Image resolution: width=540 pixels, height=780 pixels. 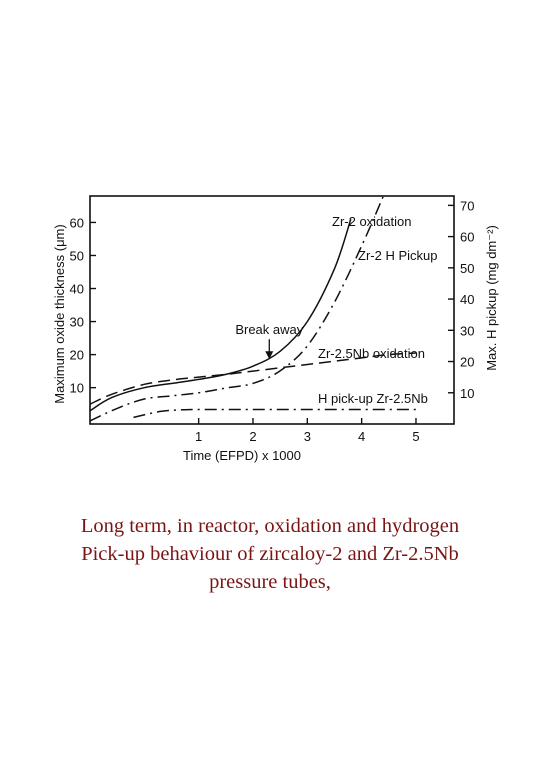 What do you see at coordinates (467, 362) in the screenshot?
I see `y-right-tick-label: 20` at bounding box center [467, 362].